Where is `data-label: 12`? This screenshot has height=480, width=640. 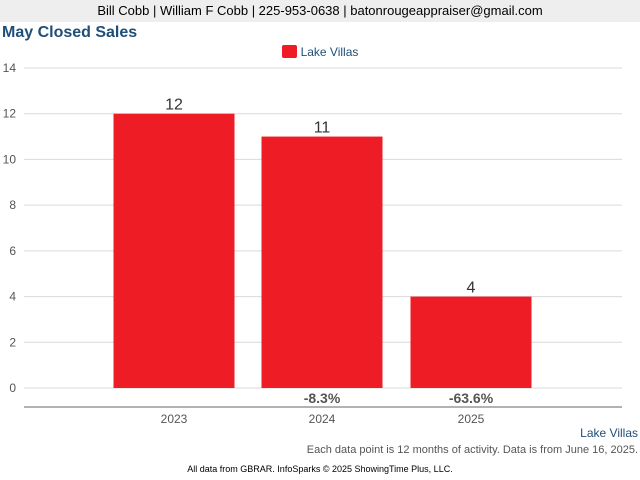 data-label: 12 is located at coordinates (174, 105).